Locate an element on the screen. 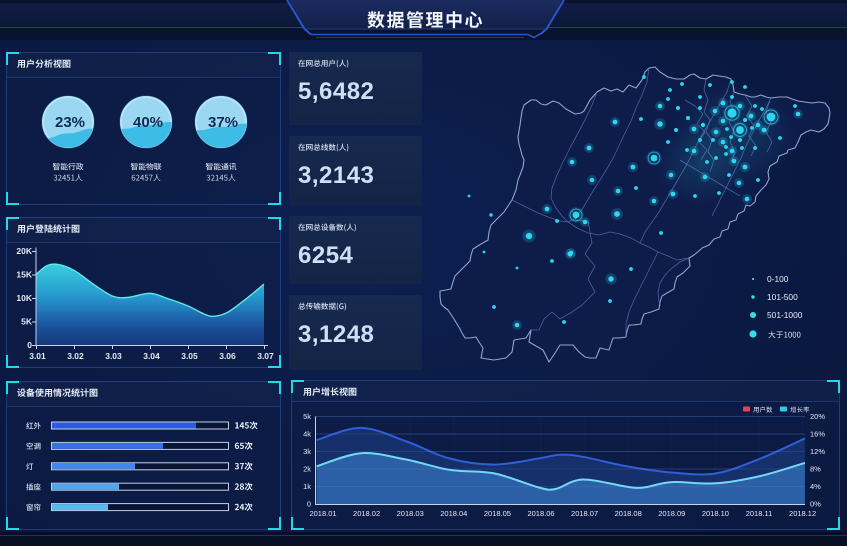 This screenshot has width=847, height=546. svg-text: 2018.06 is located at coordinates (540, 513).